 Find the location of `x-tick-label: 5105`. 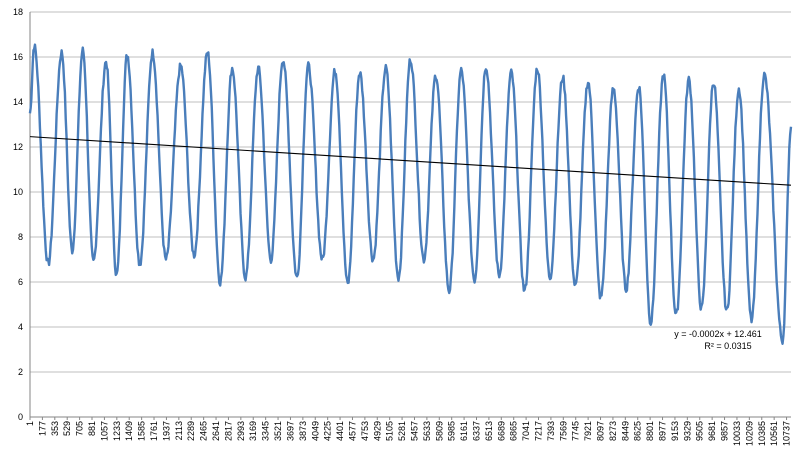

x-tick-label: 5105 is located at coordinates (390, 431).